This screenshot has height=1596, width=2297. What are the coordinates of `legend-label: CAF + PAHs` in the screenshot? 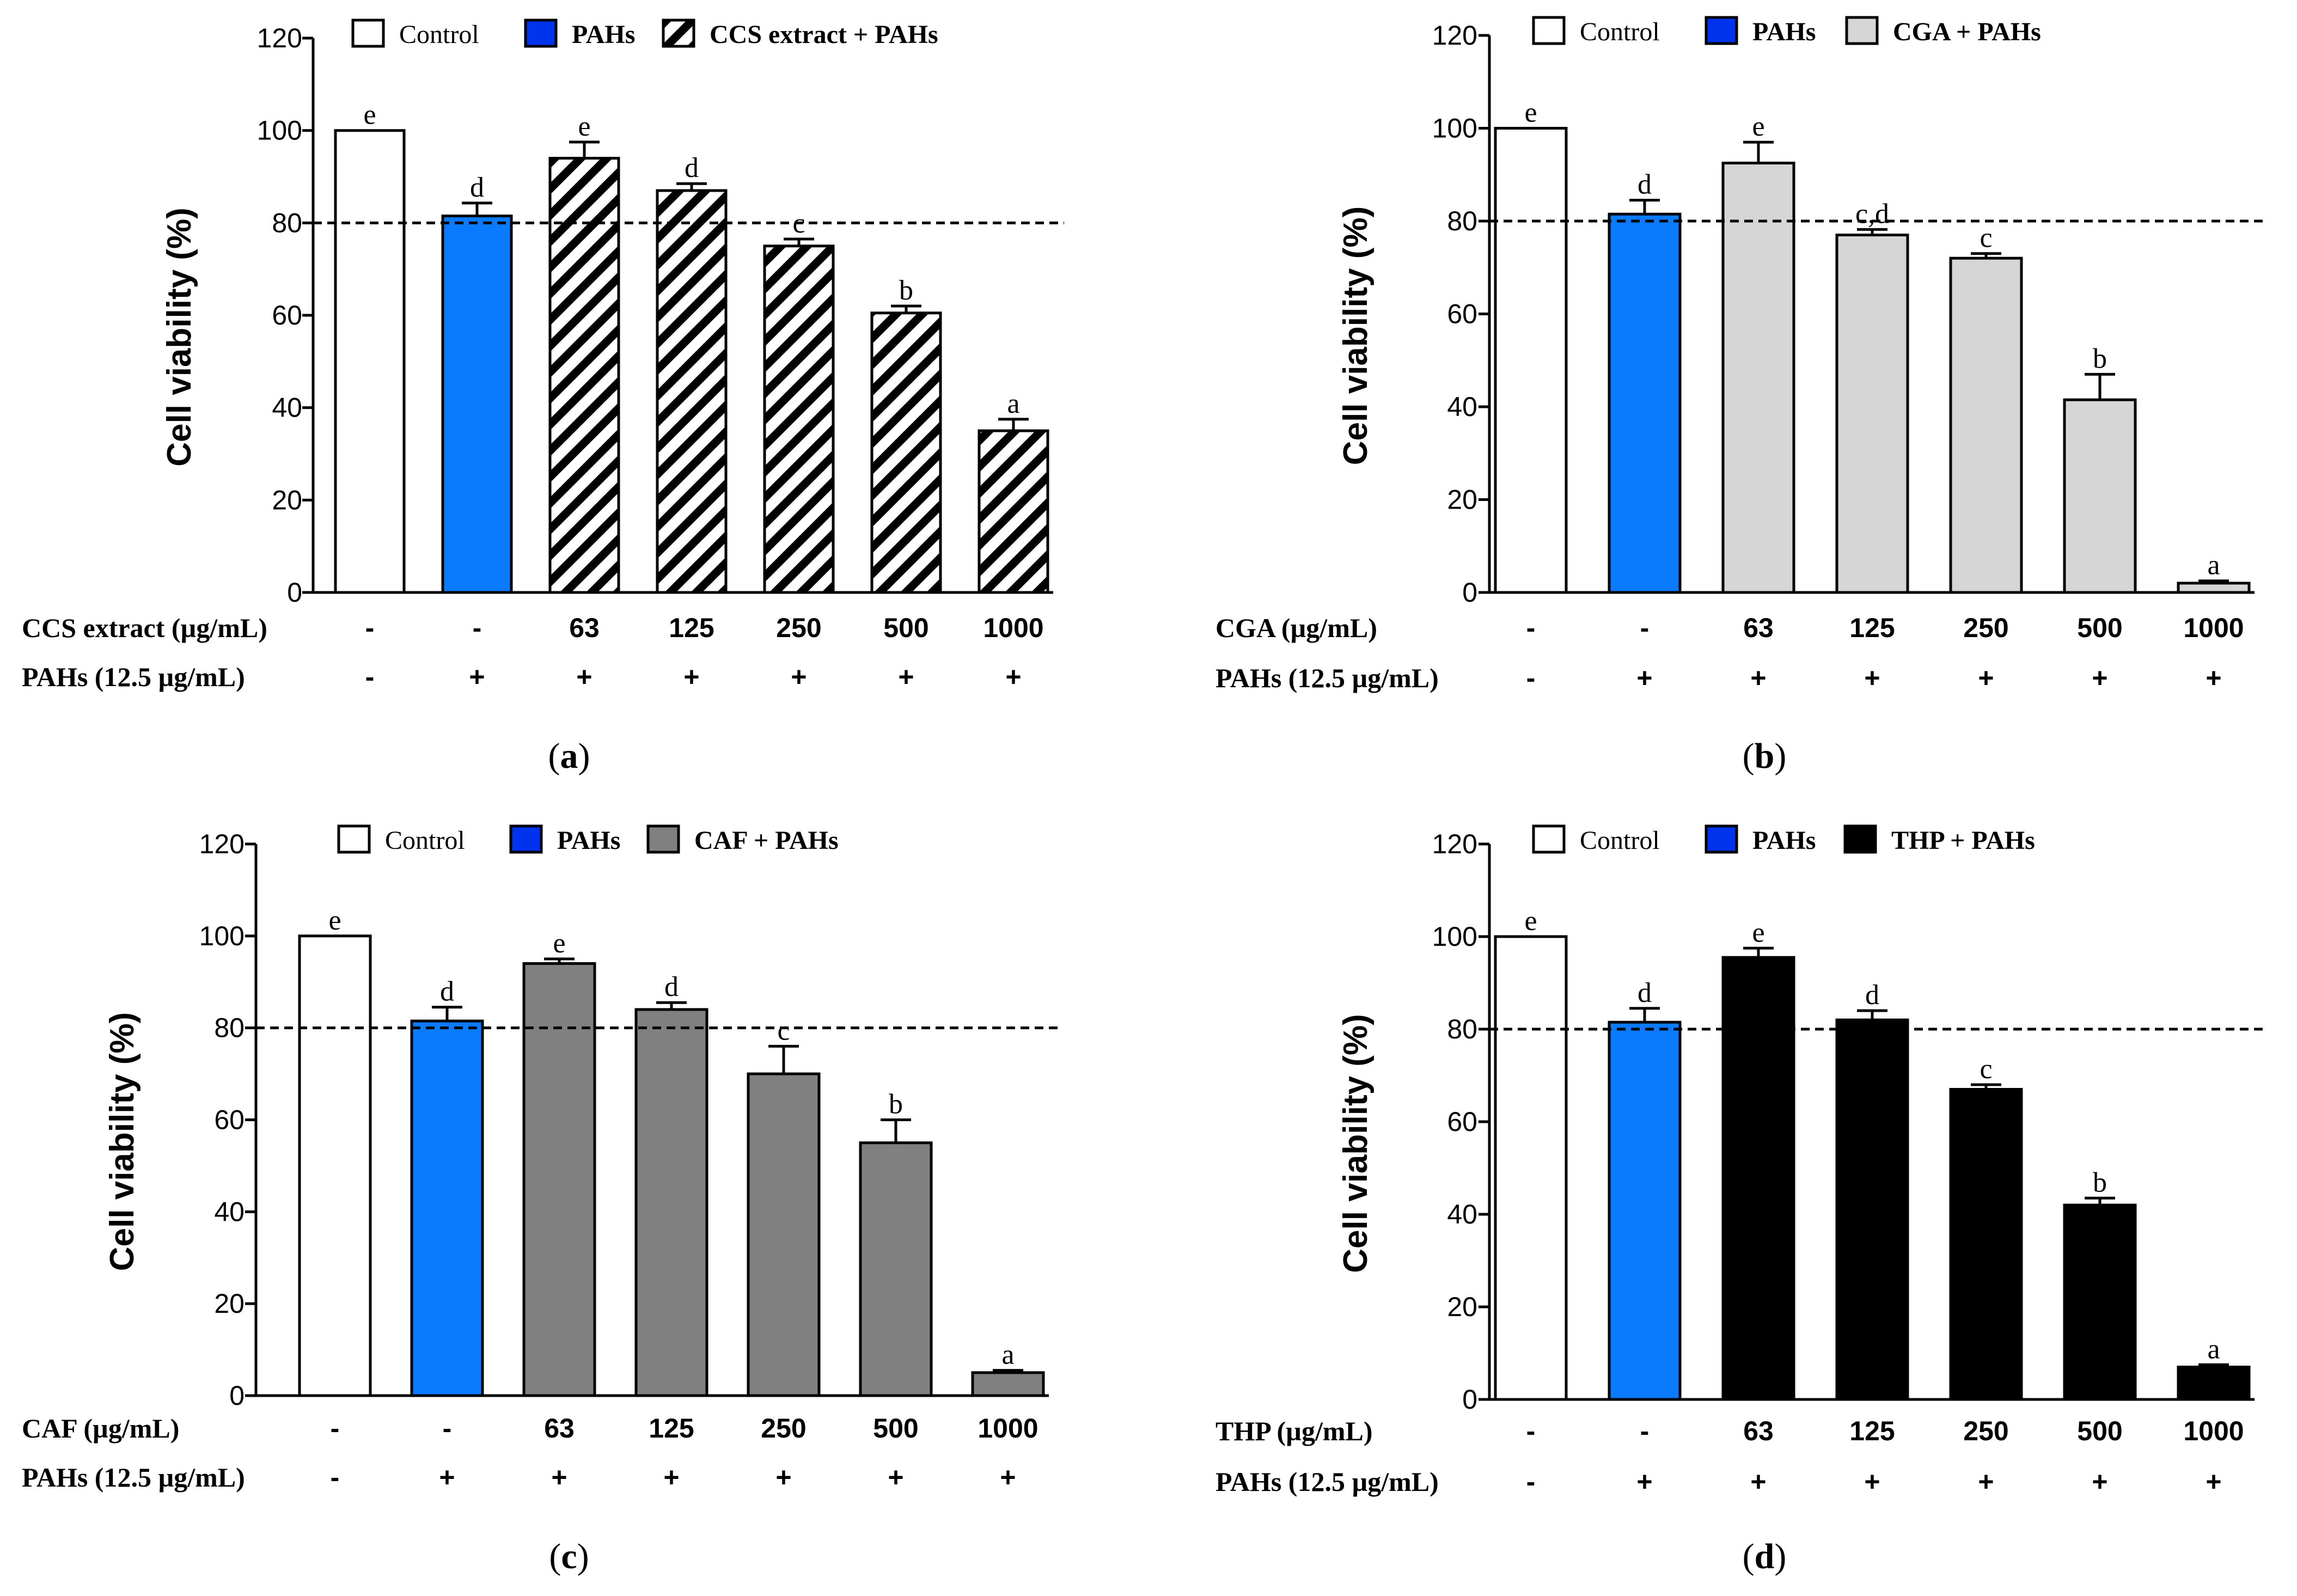 It's located at (766, 840).